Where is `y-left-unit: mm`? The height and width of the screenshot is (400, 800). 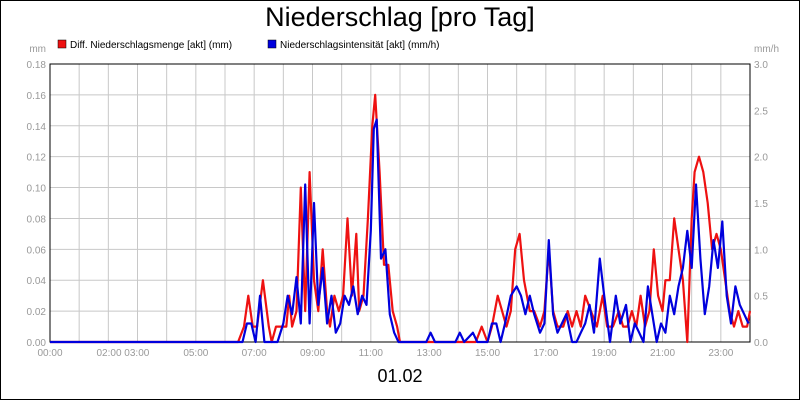 y-left-unit: mm is located at coordinates (37, 49).